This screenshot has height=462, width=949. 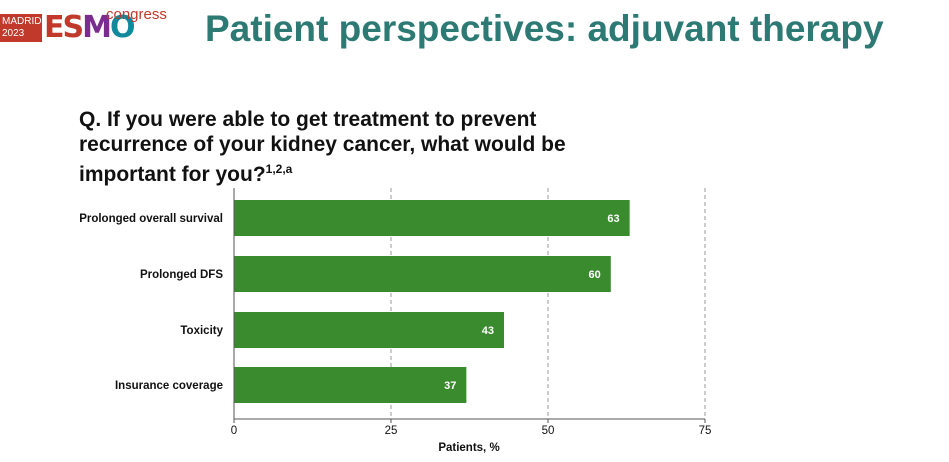 What do you see at coordinates (548, 431) in the screenshot?
I see `x-tick-label-50: 50` at bounding box center [548, 431].